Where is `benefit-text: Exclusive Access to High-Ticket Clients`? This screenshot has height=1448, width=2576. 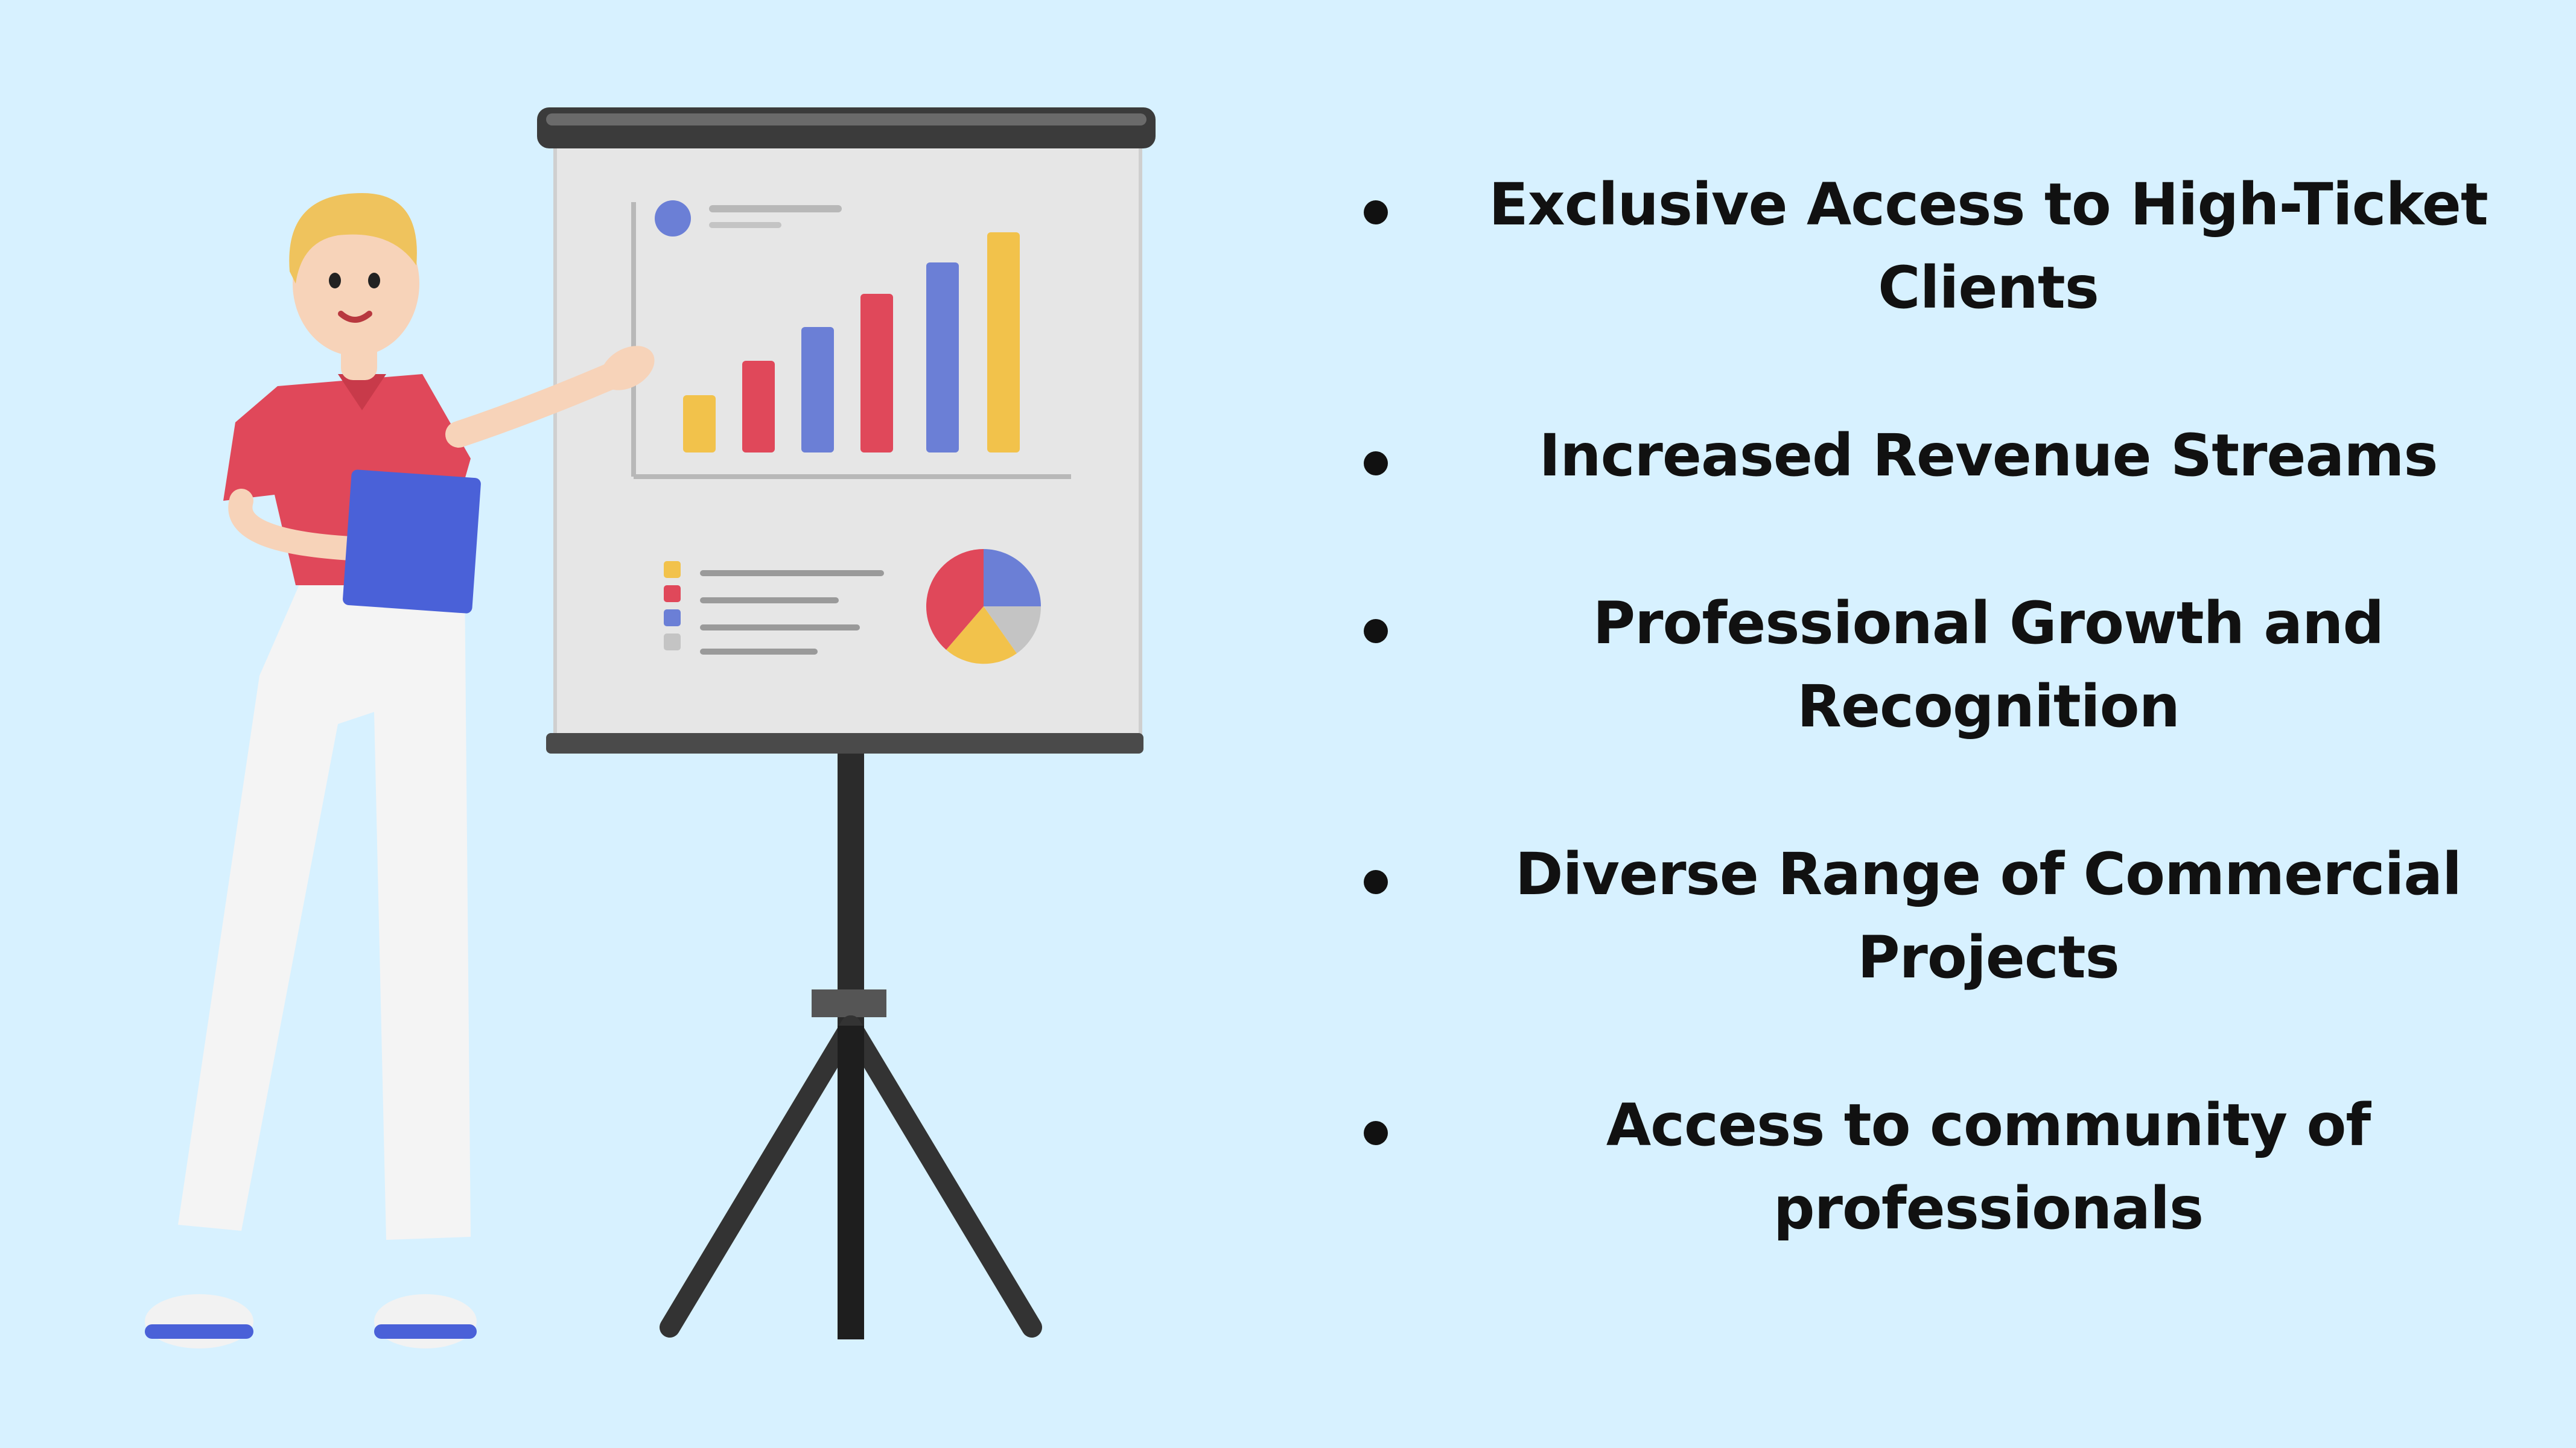 benefit-text: Exclusive Access to High-Ticket Clients is located at coordinates (1989, 247).